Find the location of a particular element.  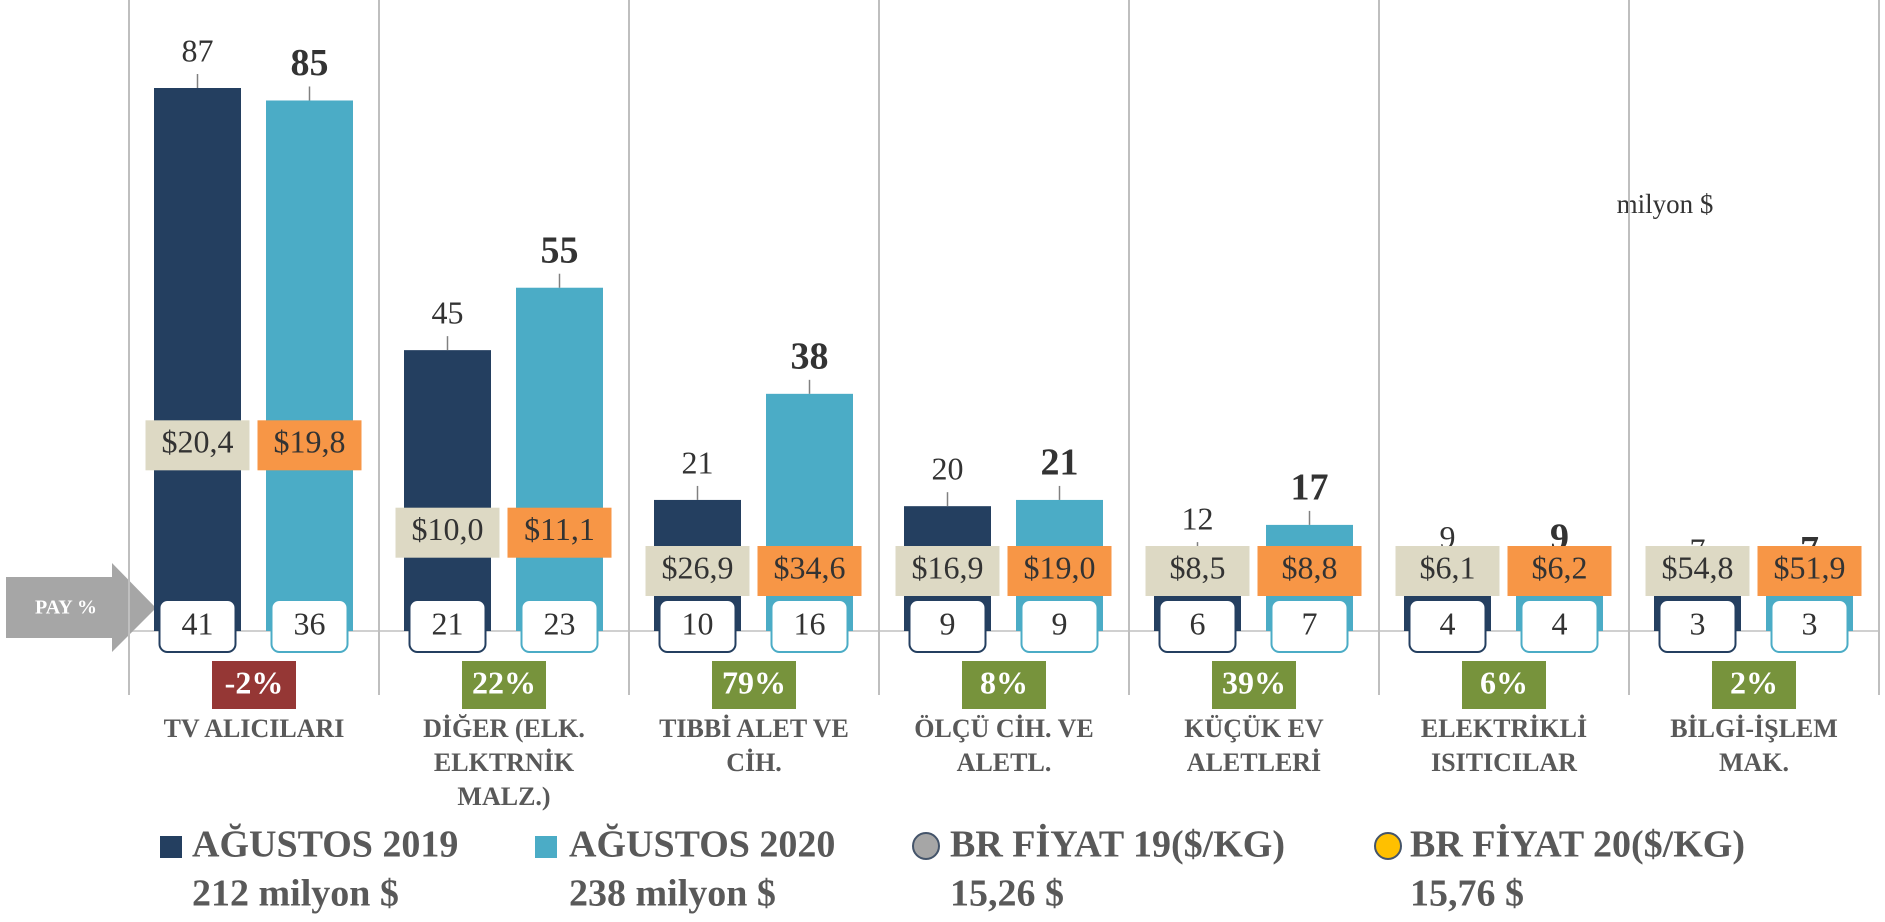

change-label: 39% is located at coordinates (1254, 682).